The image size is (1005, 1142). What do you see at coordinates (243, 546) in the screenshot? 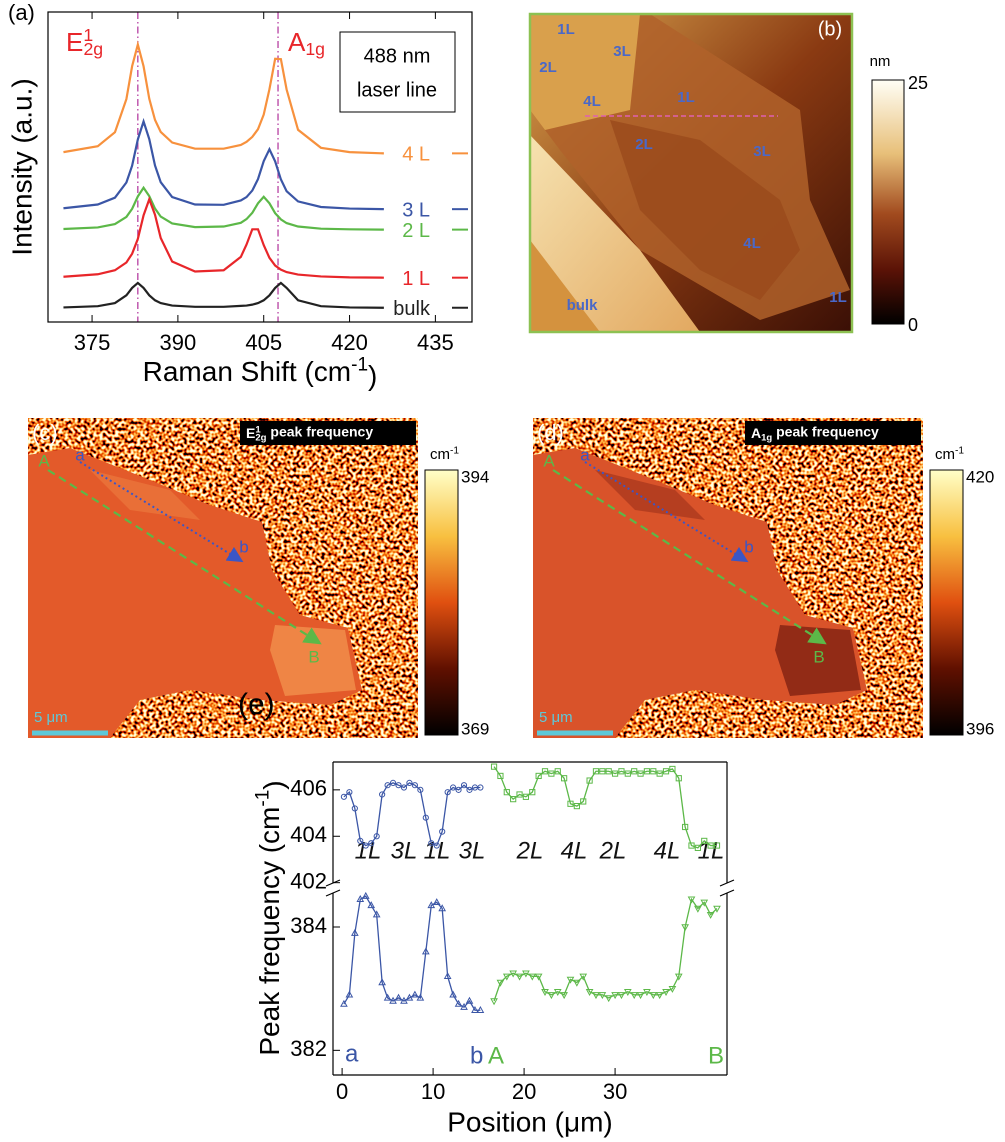
I see `point-label: b` at bounding box center [243, 546].